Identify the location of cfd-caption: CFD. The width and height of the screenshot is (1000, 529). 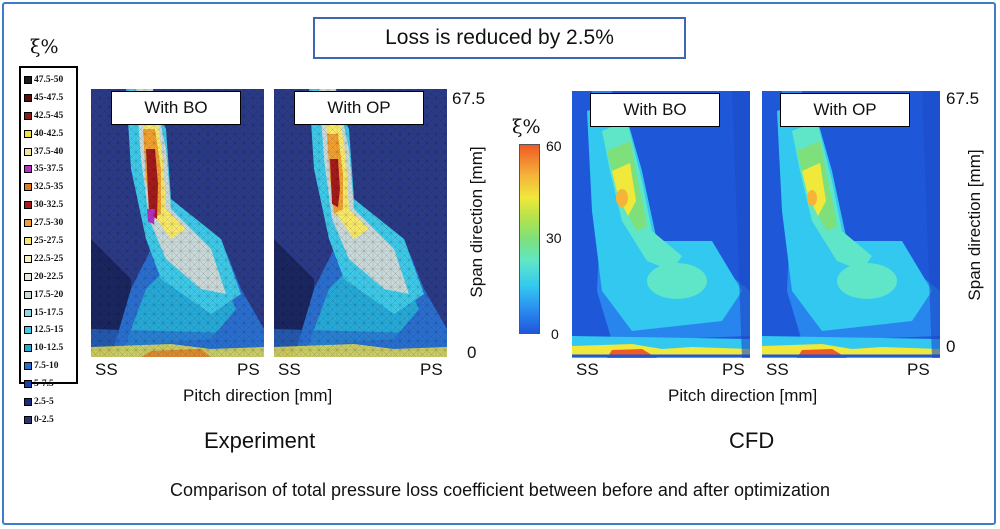
(752, 440).